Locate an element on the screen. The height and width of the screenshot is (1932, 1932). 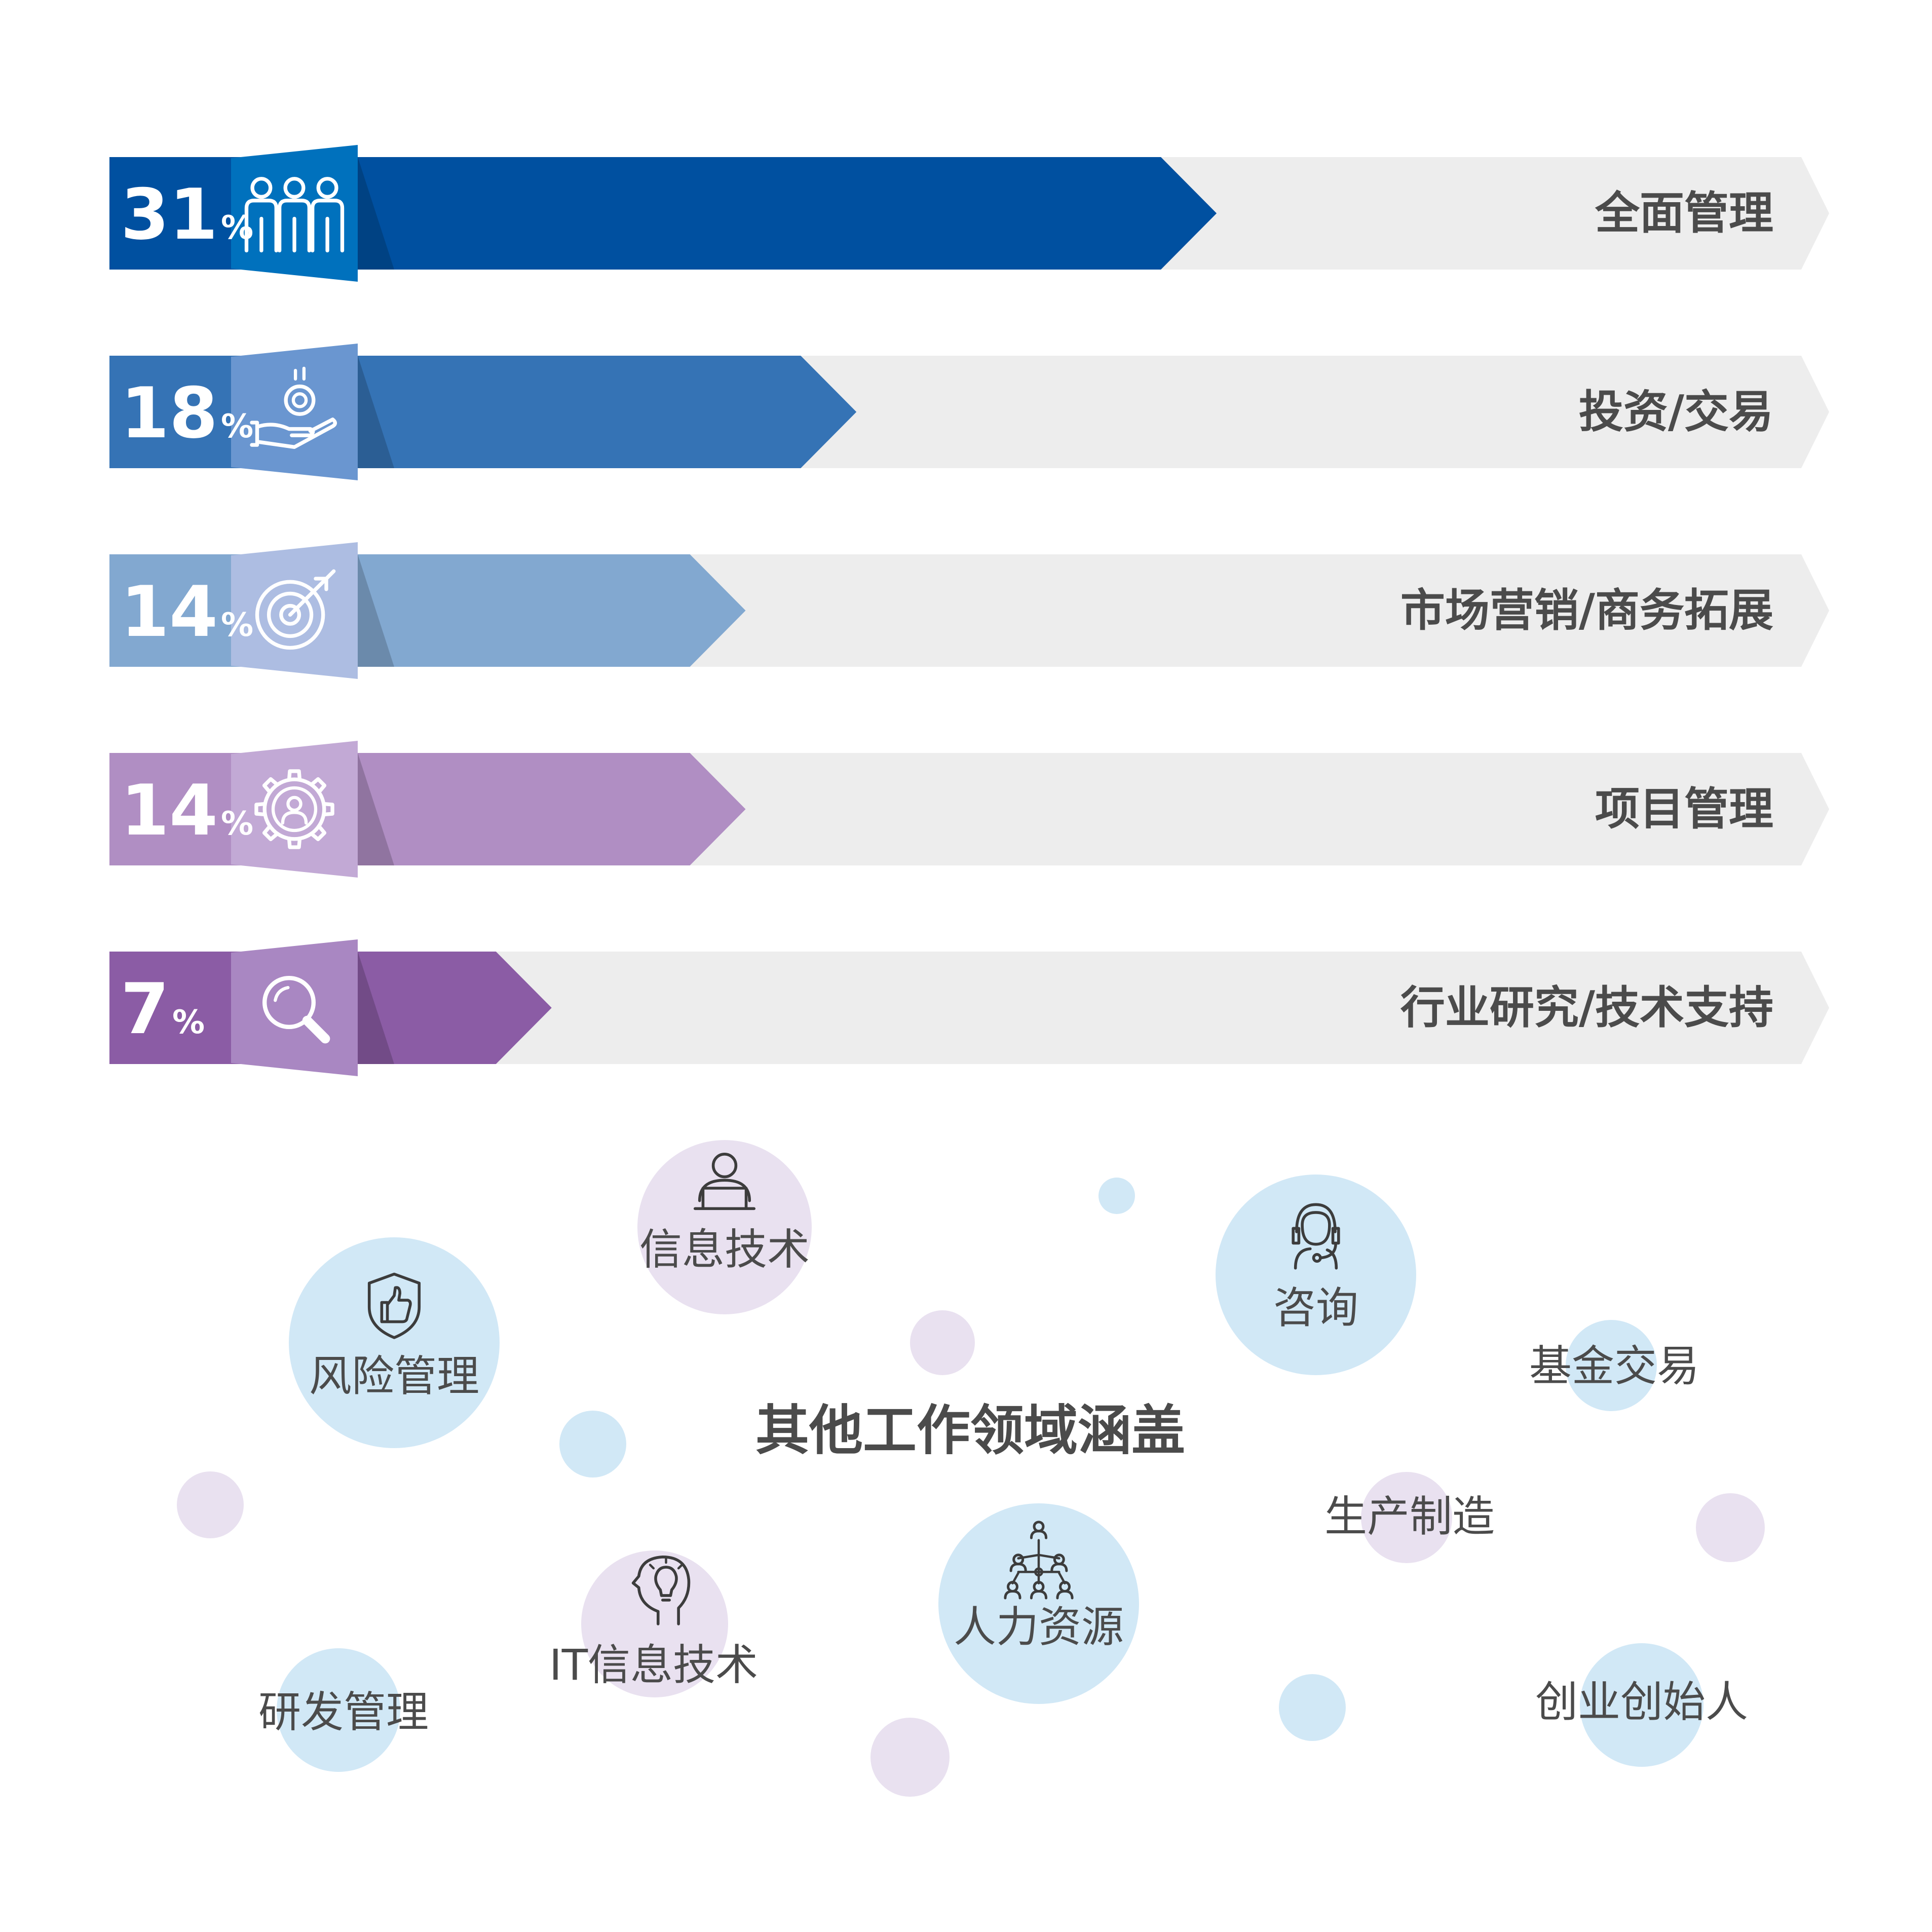
bar-row: 7% 行业研究/技术支持 is located at coordinates (969, 1007).